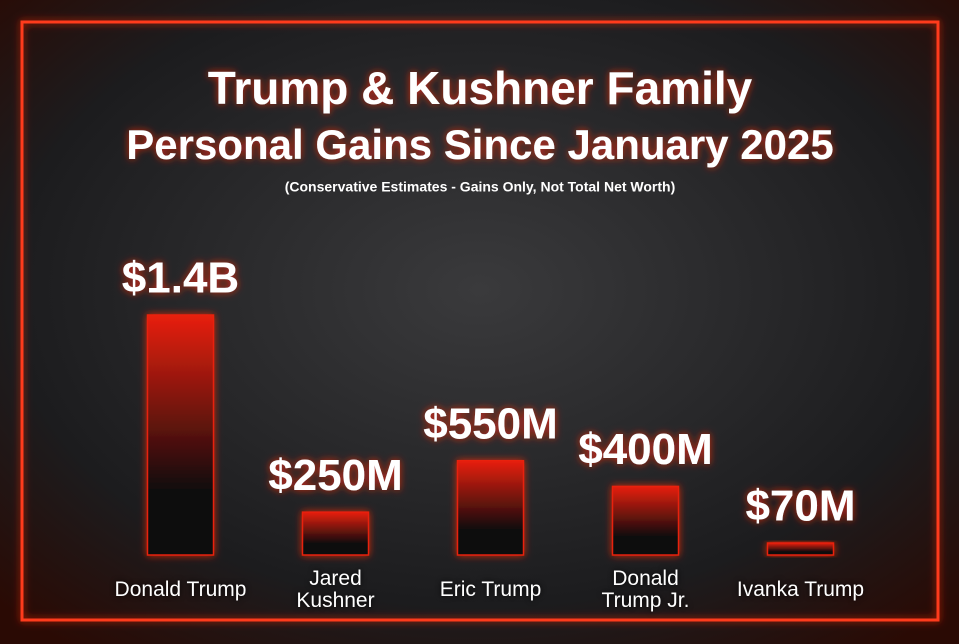 The image size is (959, 644). I want to click on x-tick-label: Jared Kushner, so click(335, 589).